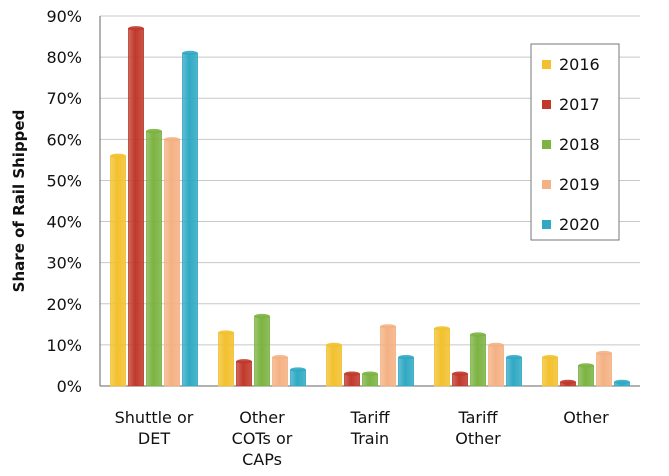  What do you see at coordinates (579, 104) in the screenshot?
I see `legend-label: 2017` at bounding box center [579, 104].